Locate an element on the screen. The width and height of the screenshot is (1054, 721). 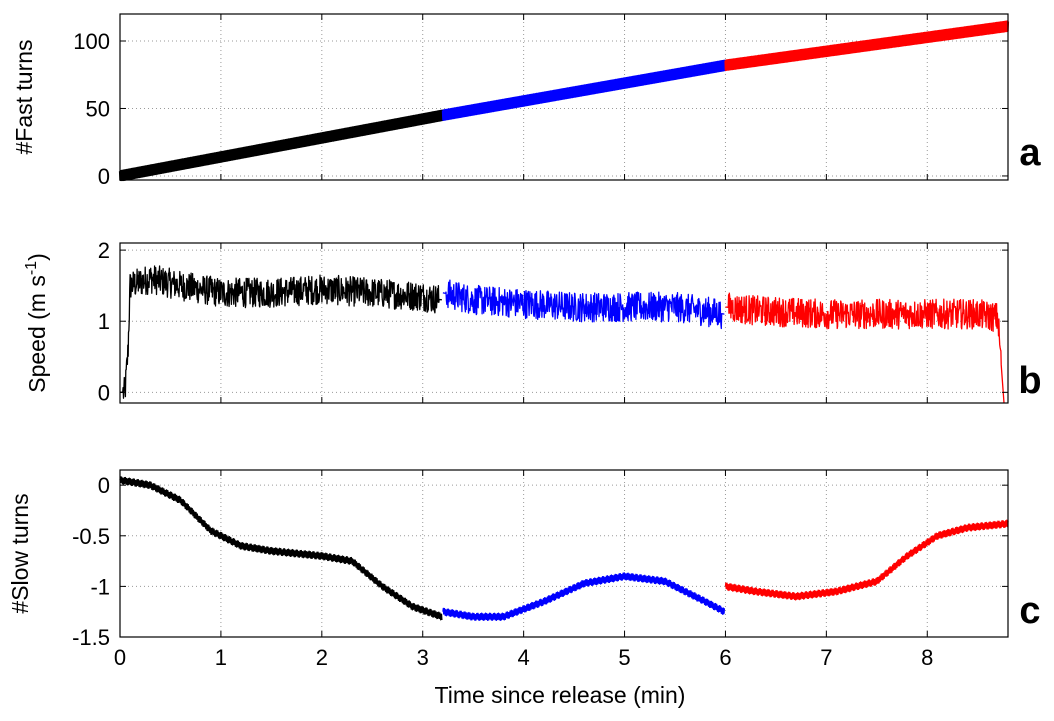
panel-letter-a: a is located at coordinates (1030, 153).